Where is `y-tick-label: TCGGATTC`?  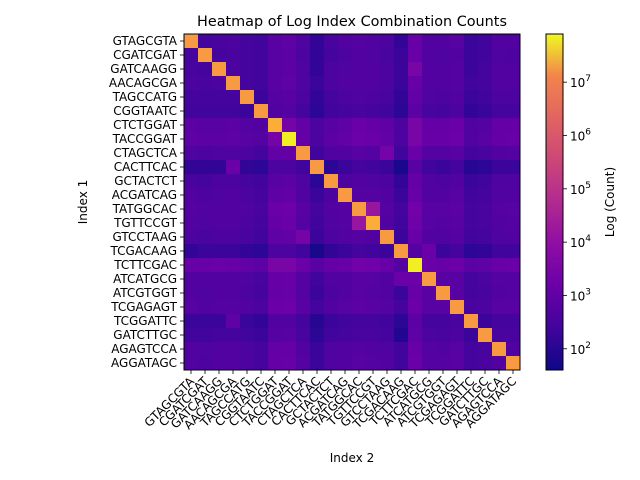 y-tick-label: TCGGATTC is located at coordinates (145, 321).